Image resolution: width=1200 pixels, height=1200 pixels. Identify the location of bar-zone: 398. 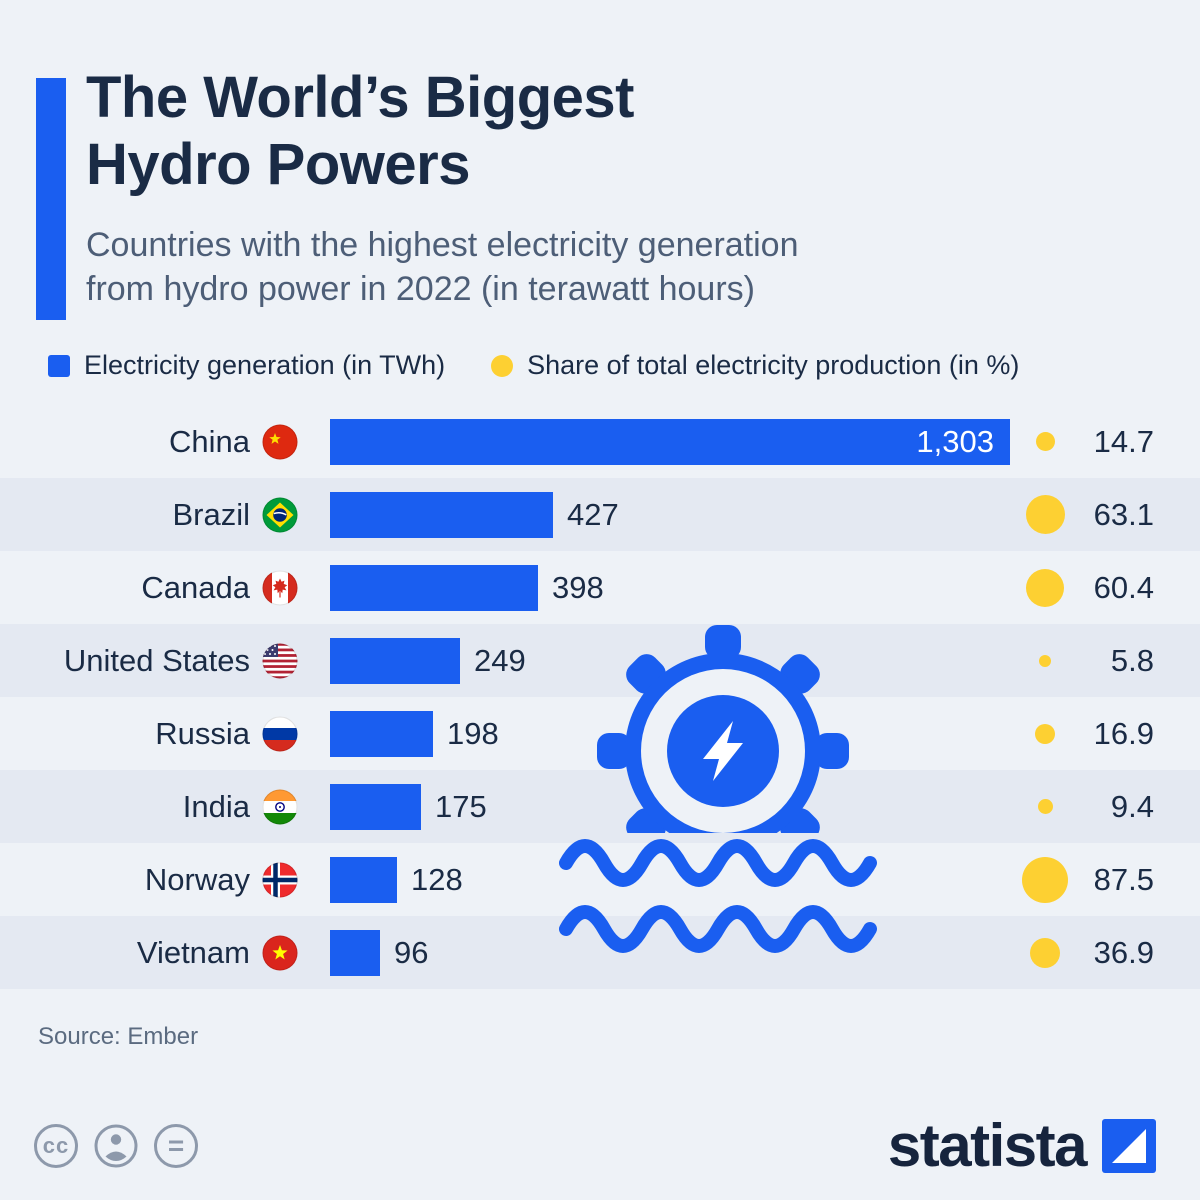
(670, 587).